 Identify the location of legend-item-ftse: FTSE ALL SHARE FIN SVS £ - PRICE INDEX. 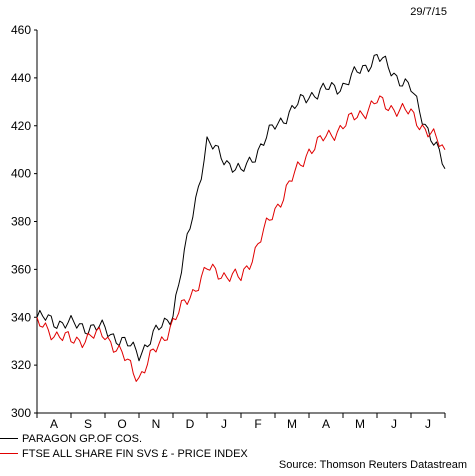
(124, 453).